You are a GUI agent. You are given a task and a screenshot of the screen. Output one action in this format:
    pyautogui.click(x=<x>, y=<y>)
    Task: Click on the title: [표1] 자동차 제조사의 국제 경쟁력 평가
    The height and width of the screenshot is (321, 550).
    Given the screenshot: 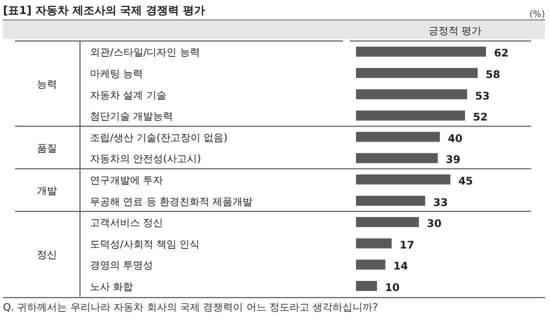 What is the action you would take?
    pyautogui.click(x=104, y=10)
    